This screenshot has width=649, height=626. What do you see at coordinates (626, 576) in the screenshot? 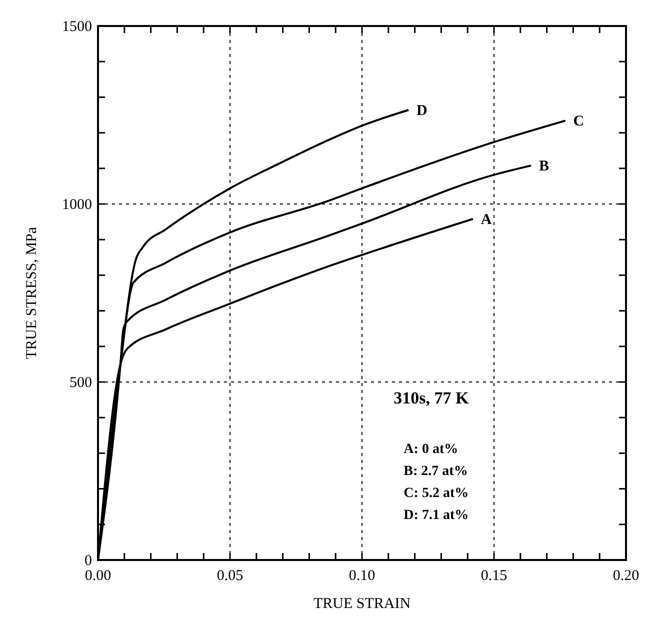
I see `x-tick-label: 0.20` at bounding box center [626, 576].